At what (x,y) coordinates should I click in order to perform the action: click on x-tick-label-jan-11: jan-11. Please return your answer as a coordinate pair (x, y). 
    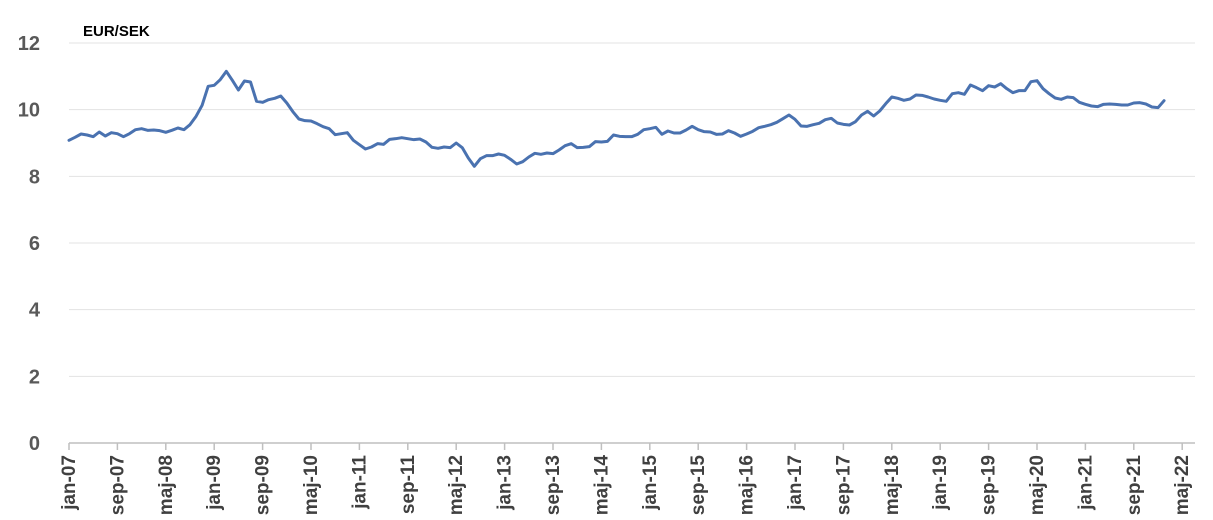
    Looking at the image, I should click on (359, 482).